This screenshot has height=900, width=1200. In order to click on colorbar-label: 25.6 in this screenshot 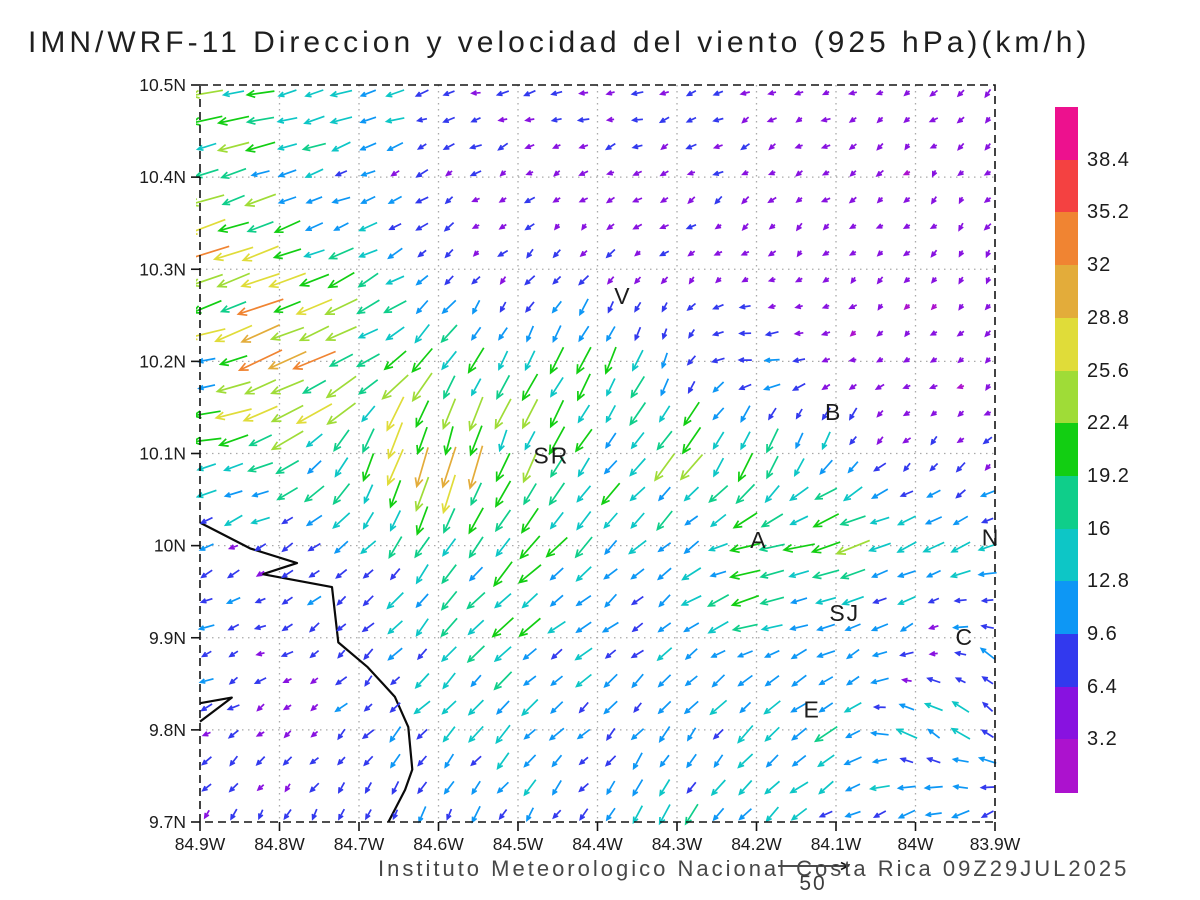, I will do `click(1108, 370)`.